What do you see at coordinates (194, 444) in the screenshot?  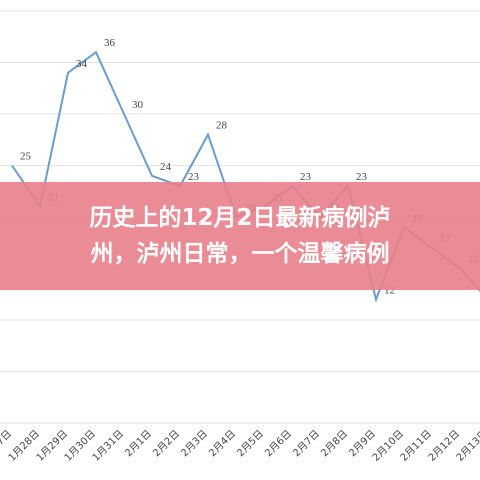 I see `x-tick-label: 2月3日` at bounding box center [194, 444].